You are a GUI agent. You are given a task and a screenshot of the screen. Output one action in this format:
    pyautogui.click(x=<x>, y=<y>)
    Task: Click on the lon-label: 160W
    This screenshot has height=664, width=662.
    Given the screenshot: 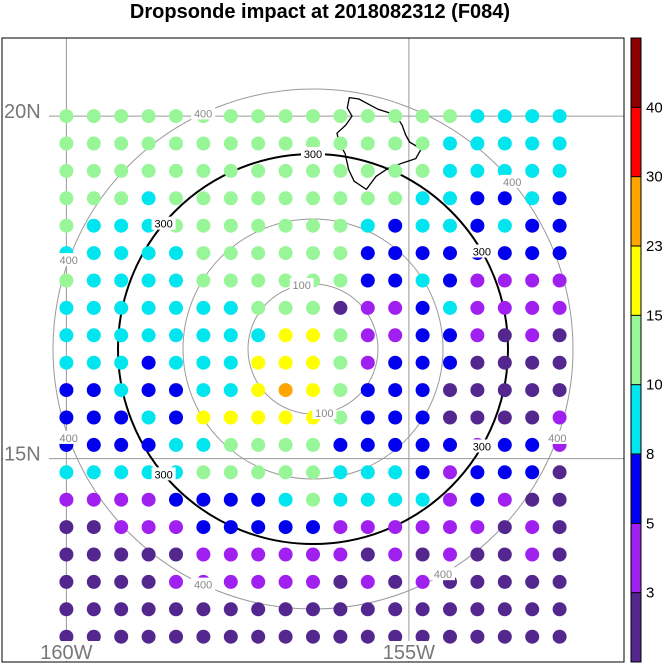 What is the action you would take?
    pyautogui.click(x=66, y=653)
    